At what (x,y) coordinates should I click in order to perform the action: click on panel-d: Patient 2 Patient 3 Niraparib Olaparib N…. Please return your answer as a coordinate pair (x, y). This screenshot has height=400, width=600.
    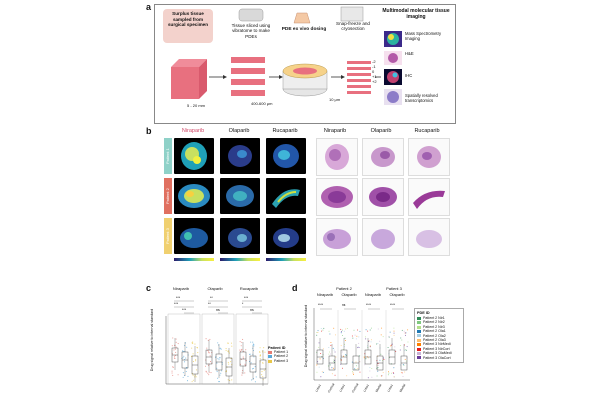
    Looking at the image, I should click on (382, 342).